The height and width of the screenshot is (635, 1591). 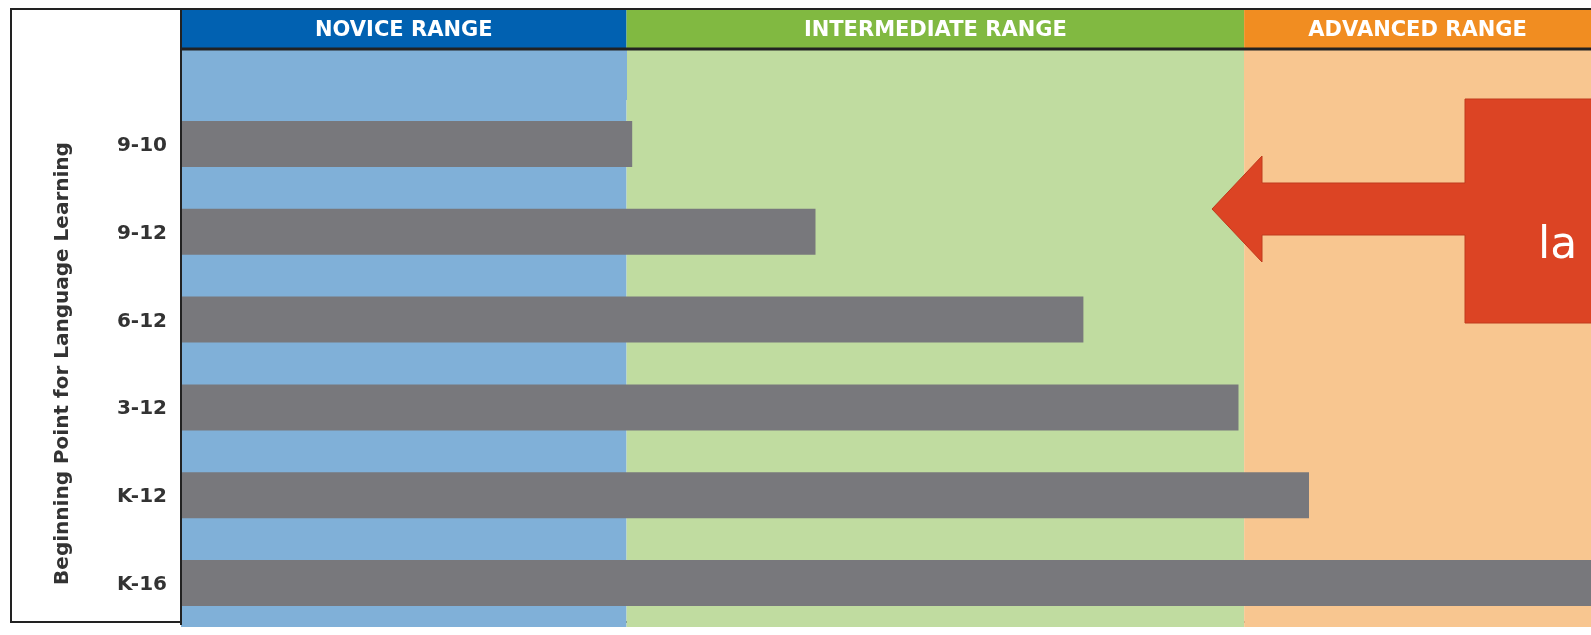 I want to click on y-tick-label: 3-12, so click(x=141, y=407).